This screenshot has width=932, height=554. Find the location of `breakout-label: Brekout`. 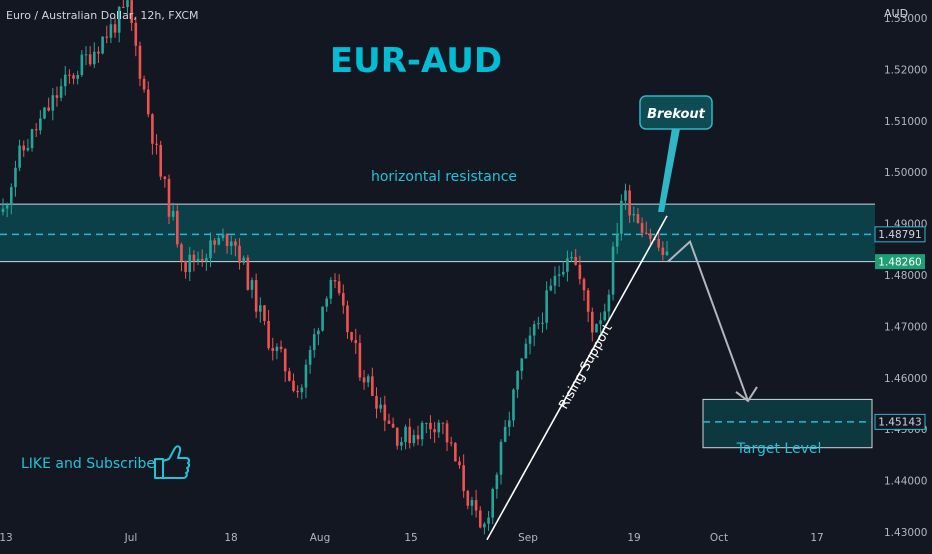

breakout-label: Brekout is located at coordinates (676, 114).